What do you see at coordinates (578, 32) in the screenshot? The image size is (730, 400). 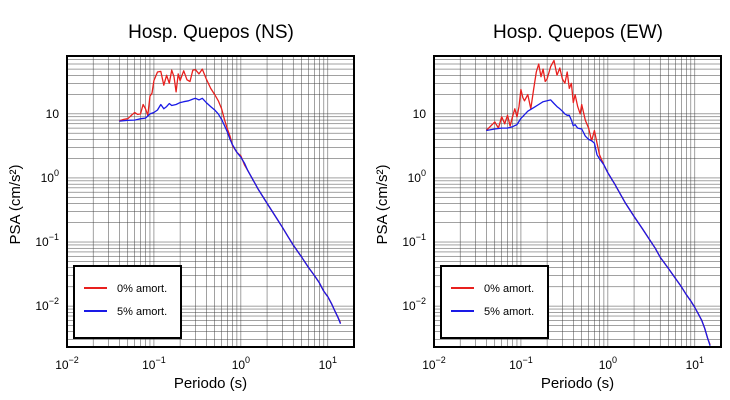 I see `chart-title: Hosp. Quepos (EW)` at bounding box center [578, 32].